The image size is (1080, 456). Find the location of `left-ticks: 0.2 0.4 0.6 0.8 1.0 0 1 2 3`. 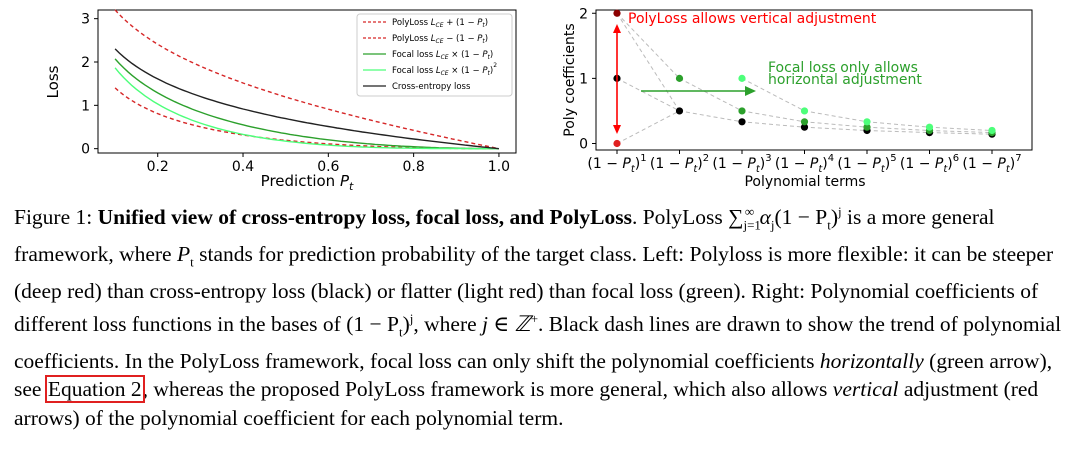

left-ticks: 0.2 0.4 0.6 0.8 1.0 0 1 2 3 is located at coordinates (295, 93).